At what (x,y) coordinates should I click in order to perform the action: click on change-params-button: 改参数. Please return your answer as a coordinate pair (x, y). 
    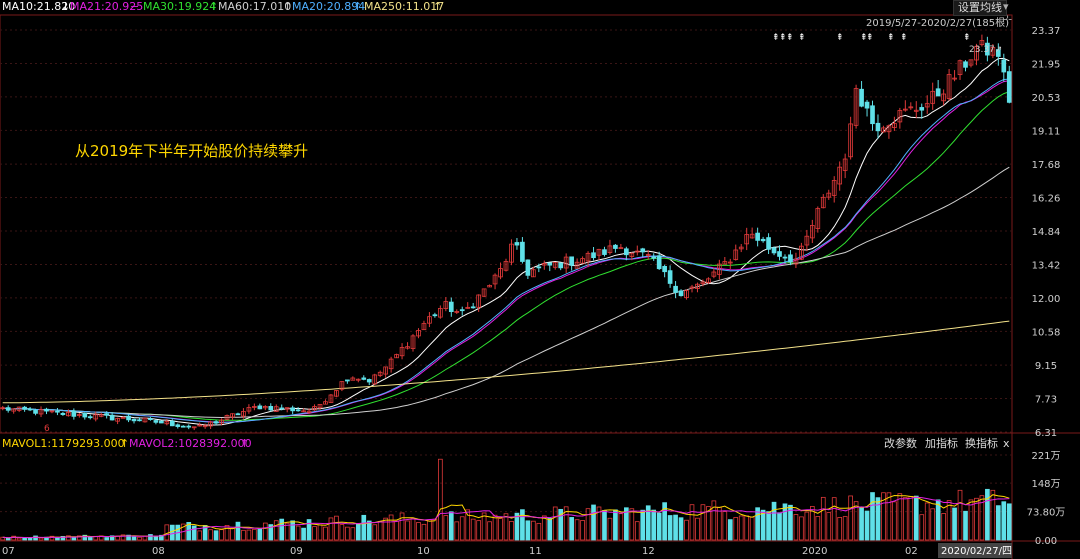
    Looking at the image, I should click on (900, 443).